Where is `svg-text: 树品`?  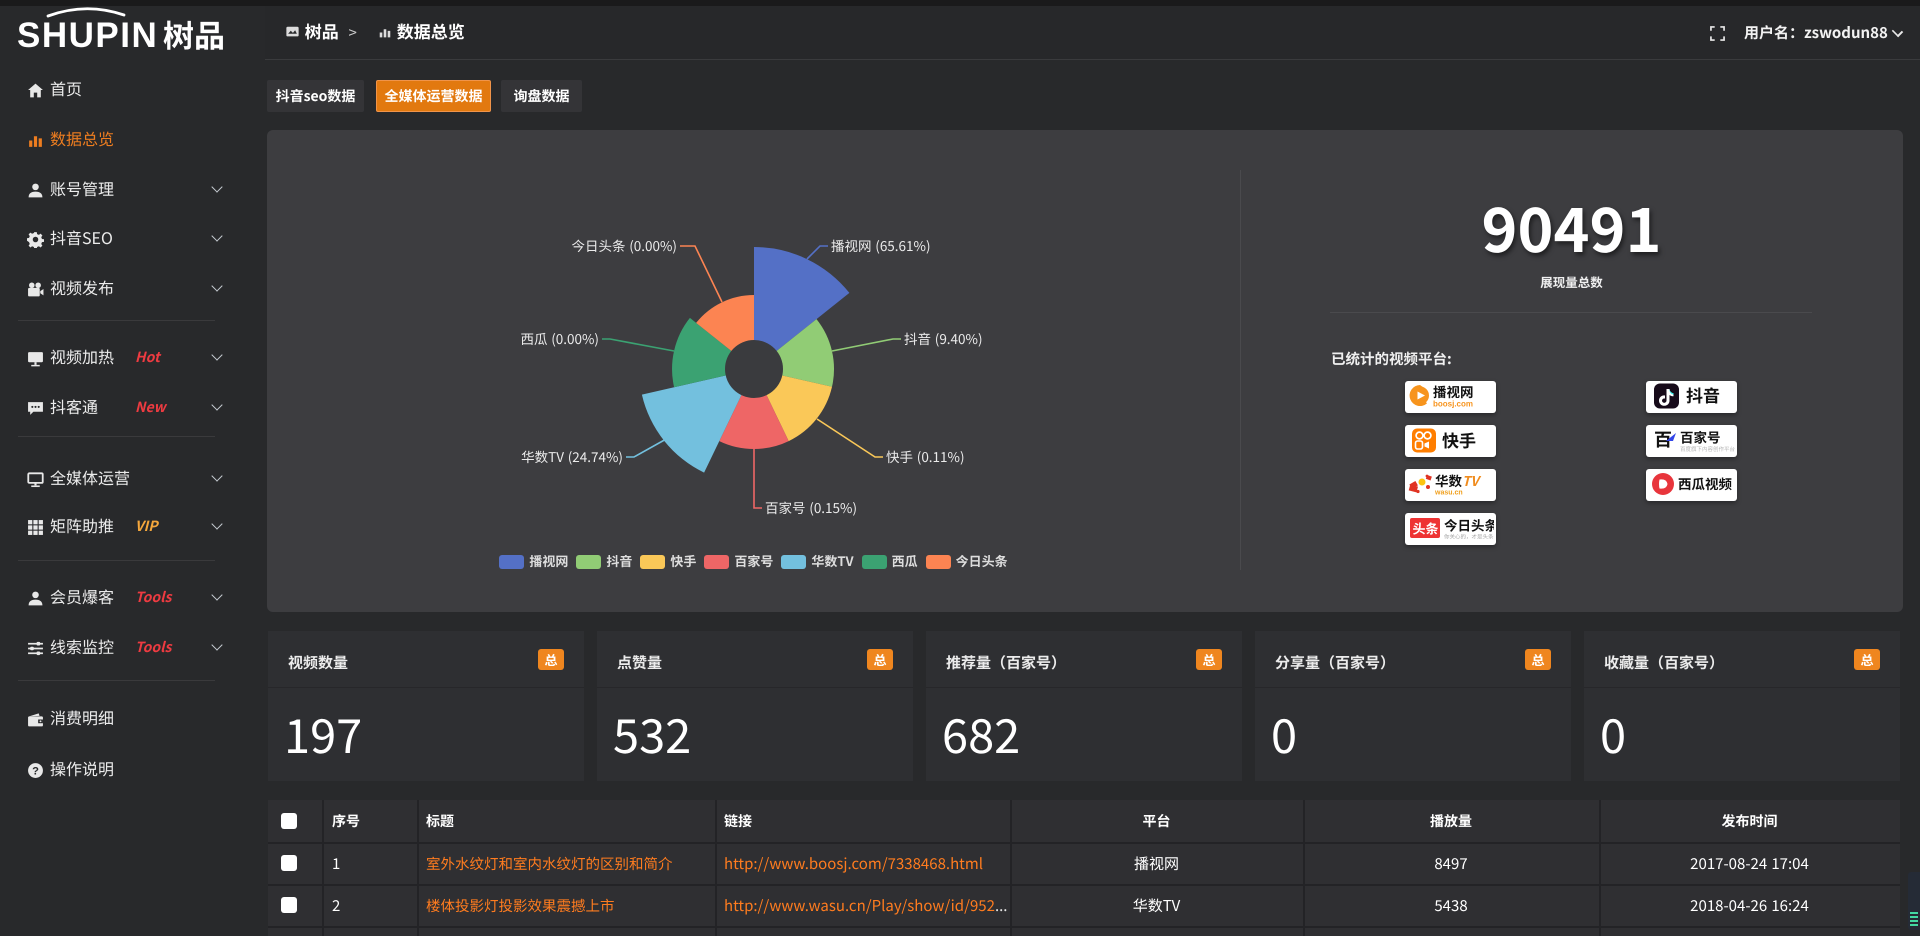
svg-text: 树品 is located at coordinates (194, 33).